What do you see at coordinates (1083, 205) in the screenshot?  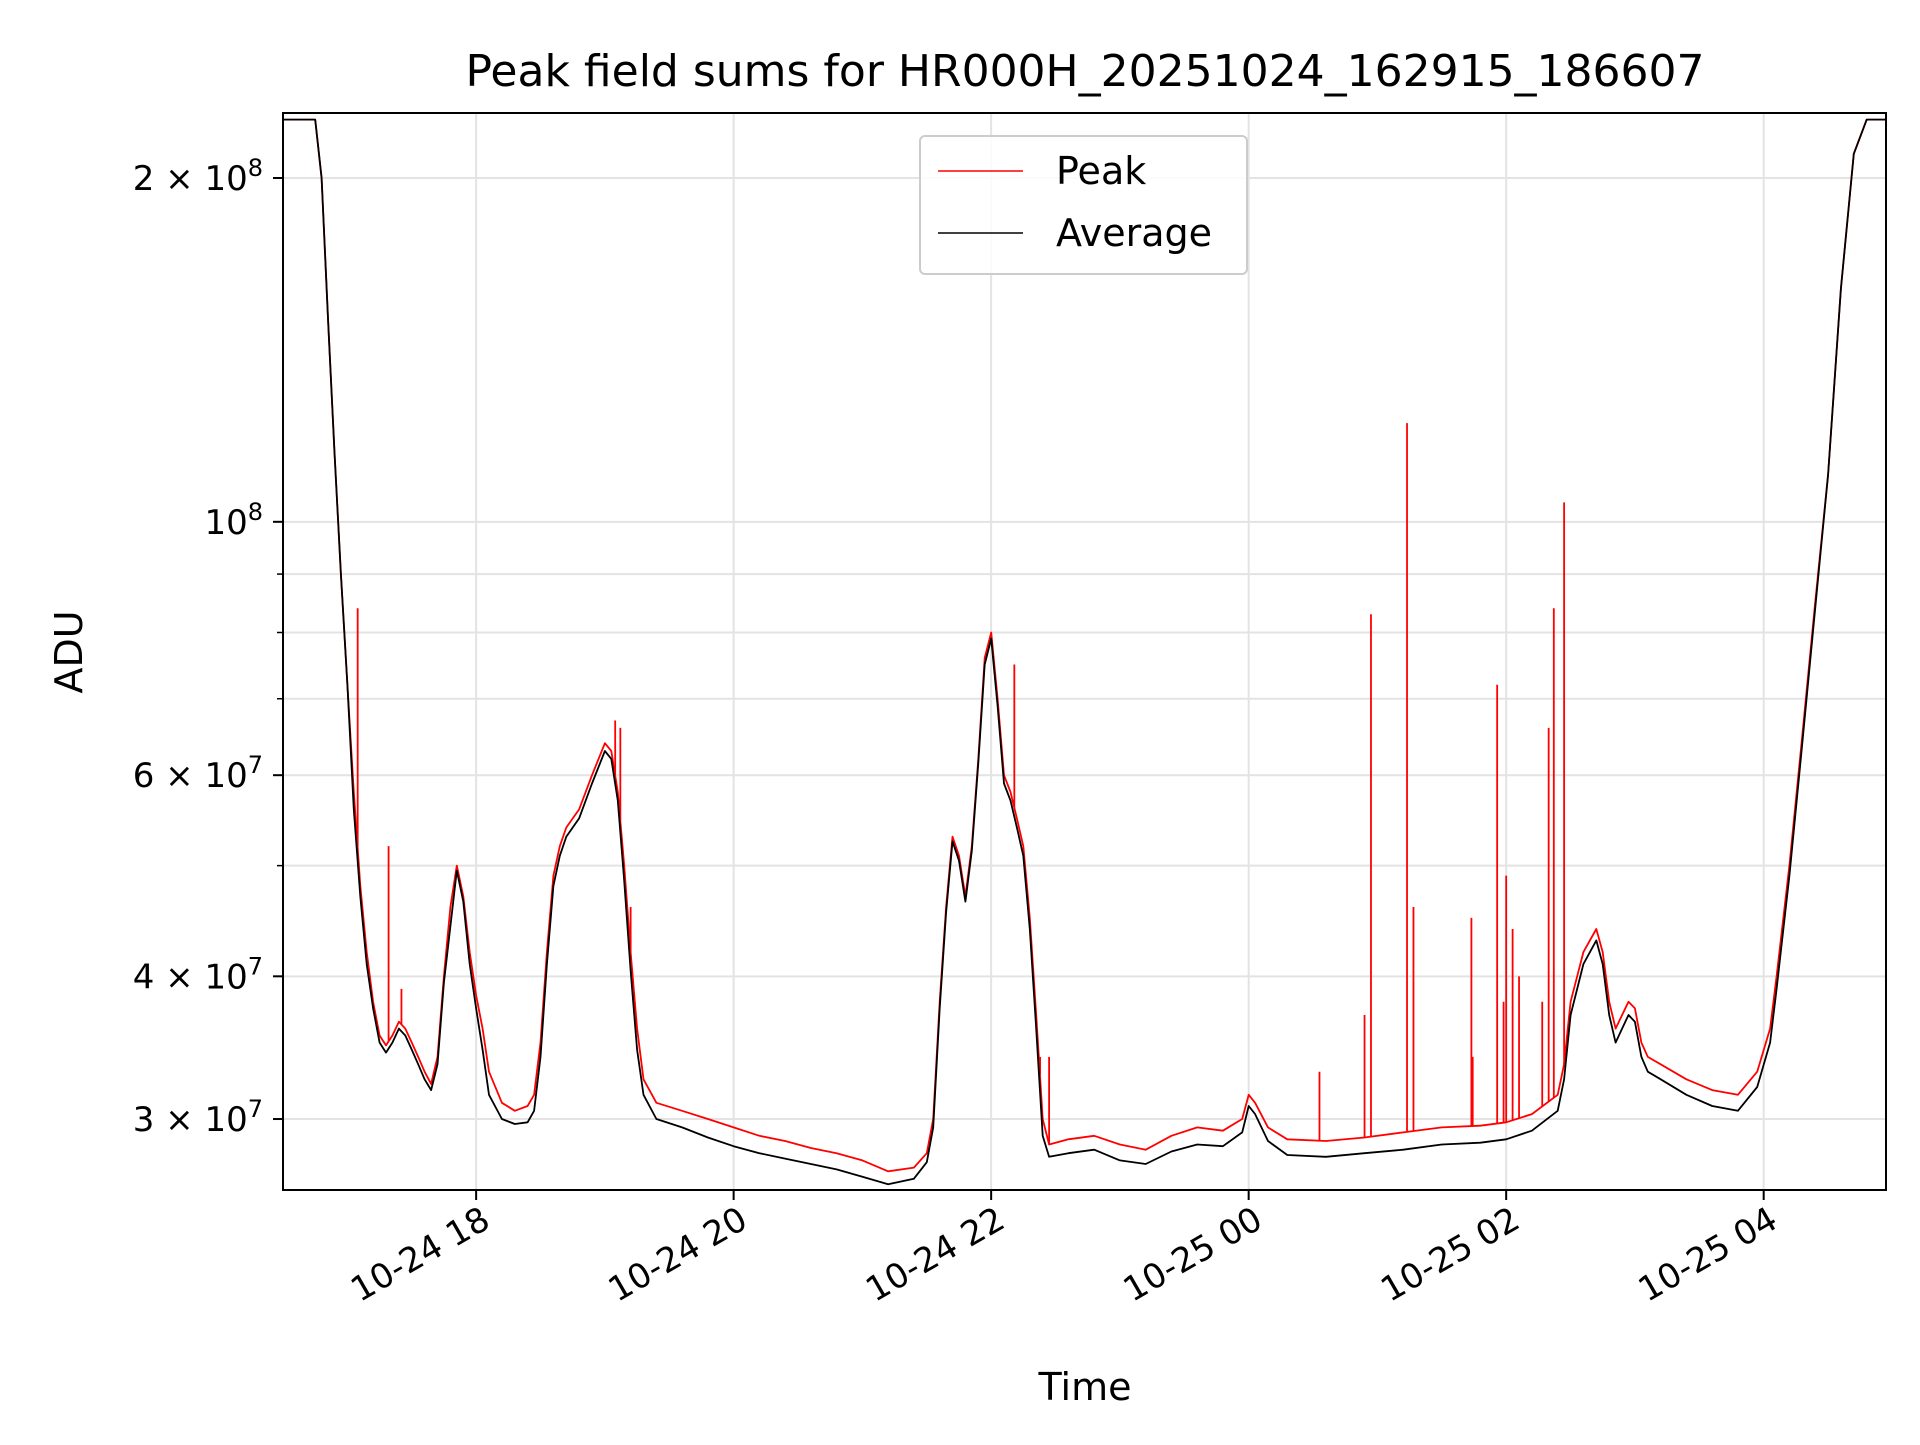 I see `legend: Peak Average` at bounding box center [1083, 205].